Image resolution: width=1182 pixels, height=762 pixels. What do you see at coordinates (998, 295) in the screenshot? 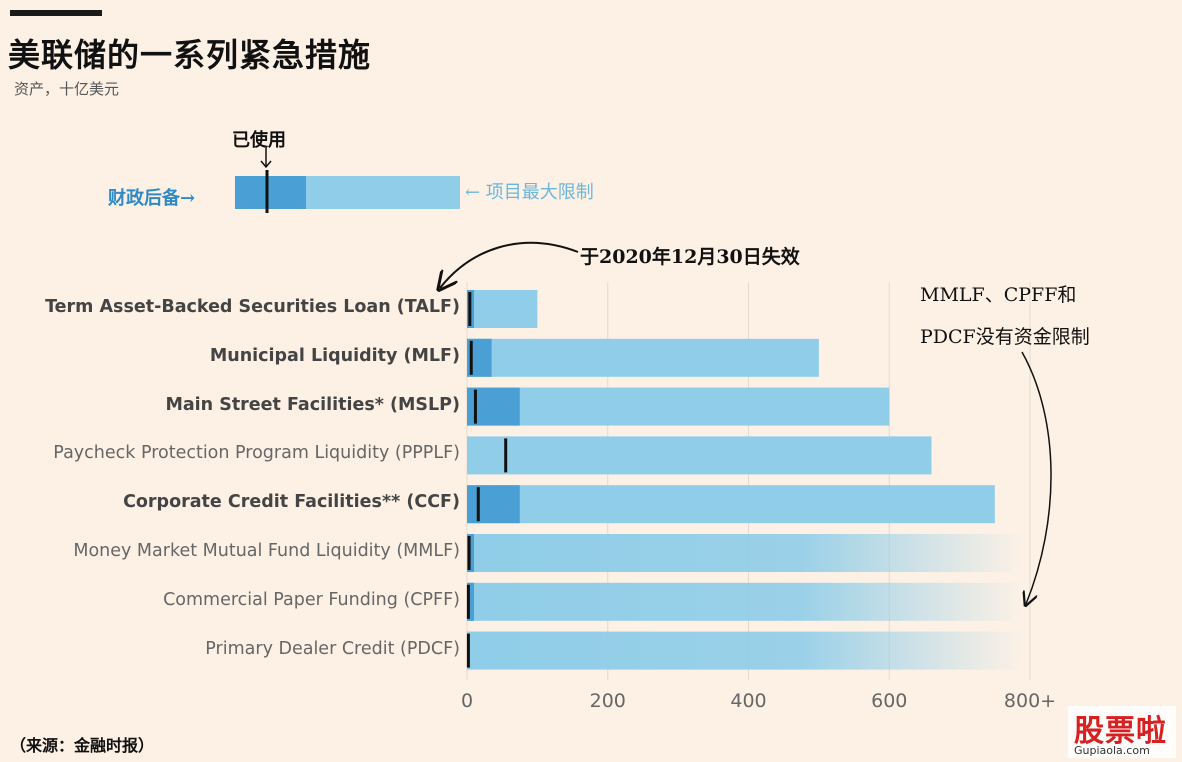
I see `unlimited-note-line1: MMLF、CPFF和` at bounding box center [998, 295].